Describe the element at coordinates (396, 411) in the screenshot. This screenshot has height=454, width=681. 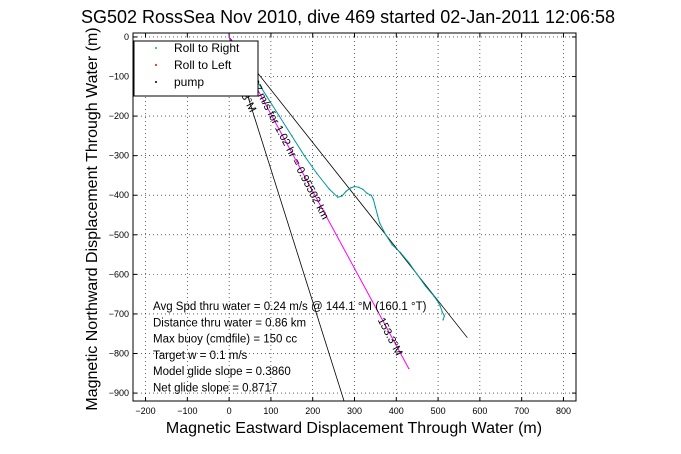
I see `x-tick-label: 400` at that location.